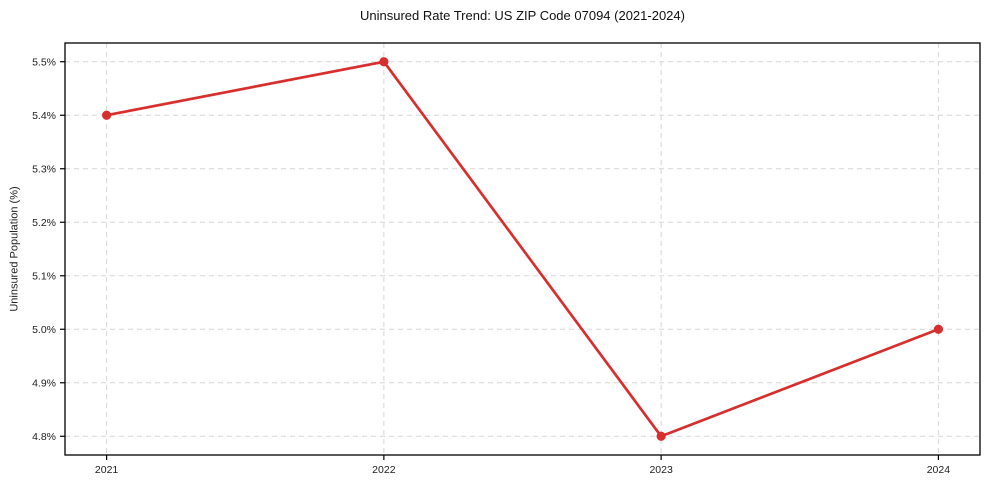  What do you see at coordinates (939, 470) in the screenshot?
I see `x-tick-label: 2024` at bounding box center [939, 470].